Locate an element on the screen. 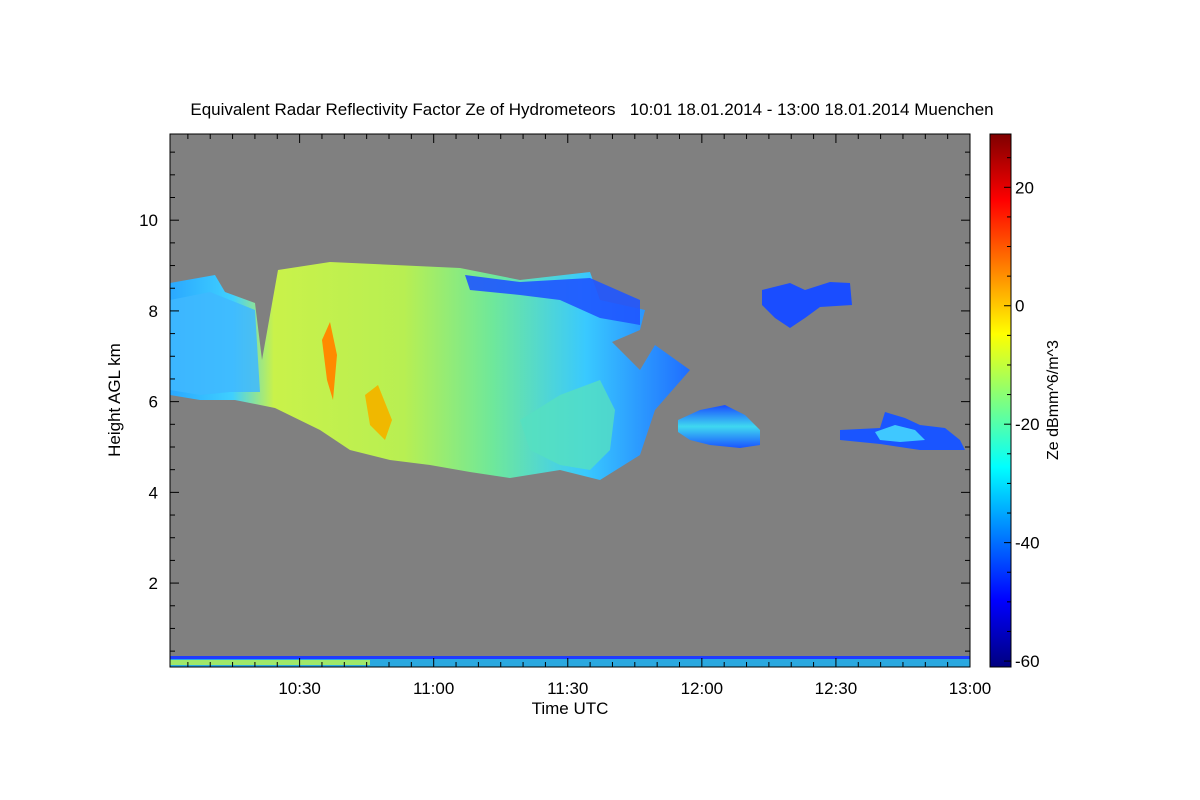 This screenshot has width=1200, height=800. x-tick-label: 12:00 is located at coordinates (702, 688).